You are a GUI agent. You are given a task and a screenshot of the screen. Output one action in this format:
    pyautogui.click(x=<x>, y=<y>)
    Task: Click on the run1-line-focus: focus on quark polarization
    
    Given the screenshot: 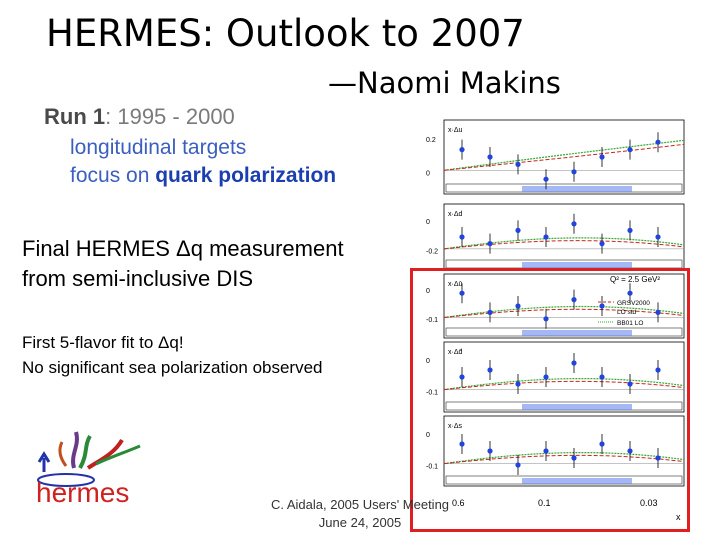 What is the action you would take?
    pyautogui.click(x=203, y=176)
    